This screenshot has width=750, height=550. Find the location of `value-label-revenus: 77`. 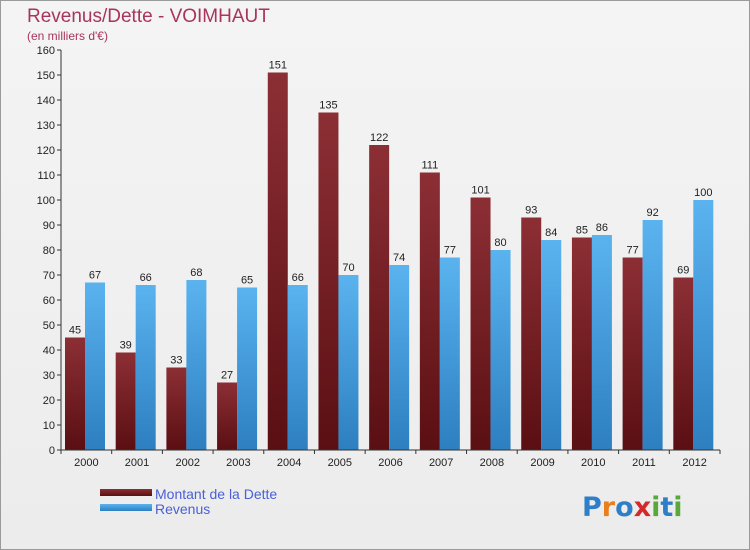

value-label-revenus: 77 is located at coordinates (450, 251).